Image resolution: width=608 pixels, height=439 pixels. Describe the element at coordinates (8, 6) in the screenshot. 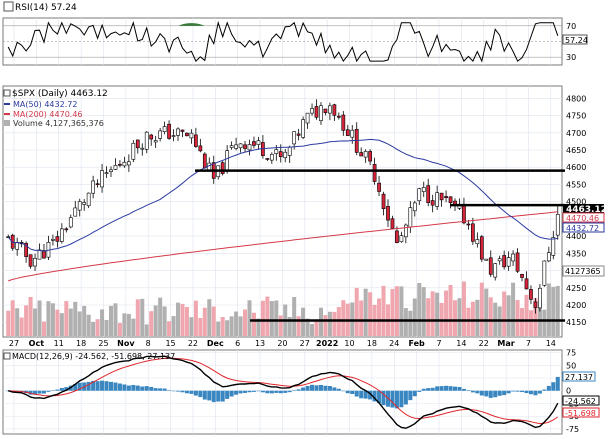

I see `rsi-toggle-icon` at that location.